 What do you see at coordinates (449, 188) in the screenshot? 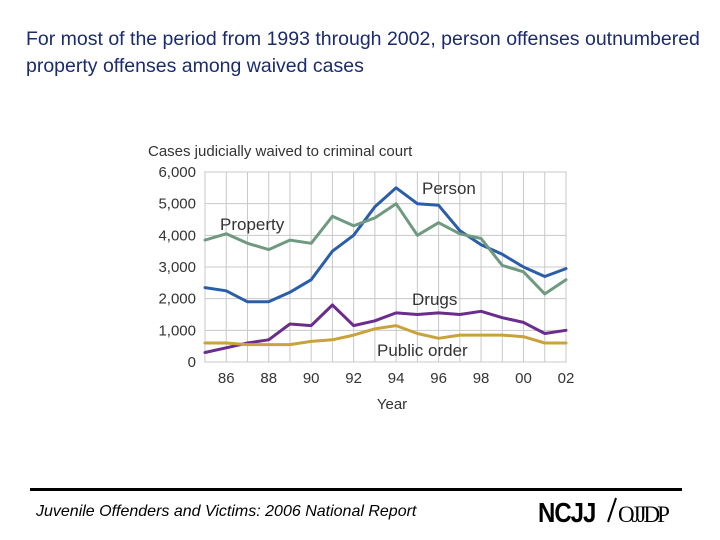
I see `series-label-person: Person` at bounding box center [449, 188].